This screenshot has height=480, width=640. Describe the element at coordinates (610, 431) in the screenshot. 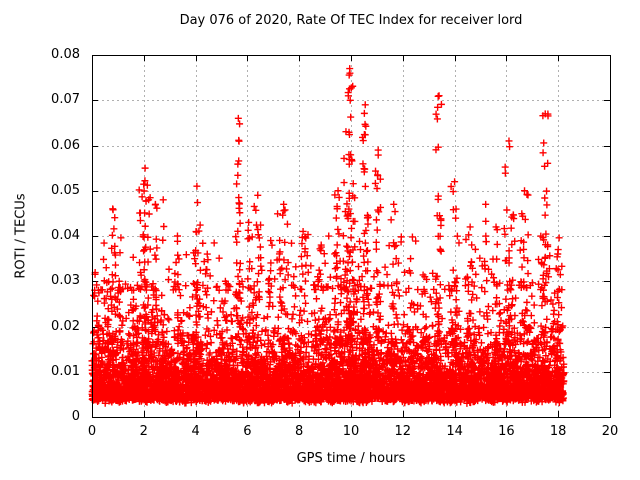

I see `x-tick-label: 20` at that location.